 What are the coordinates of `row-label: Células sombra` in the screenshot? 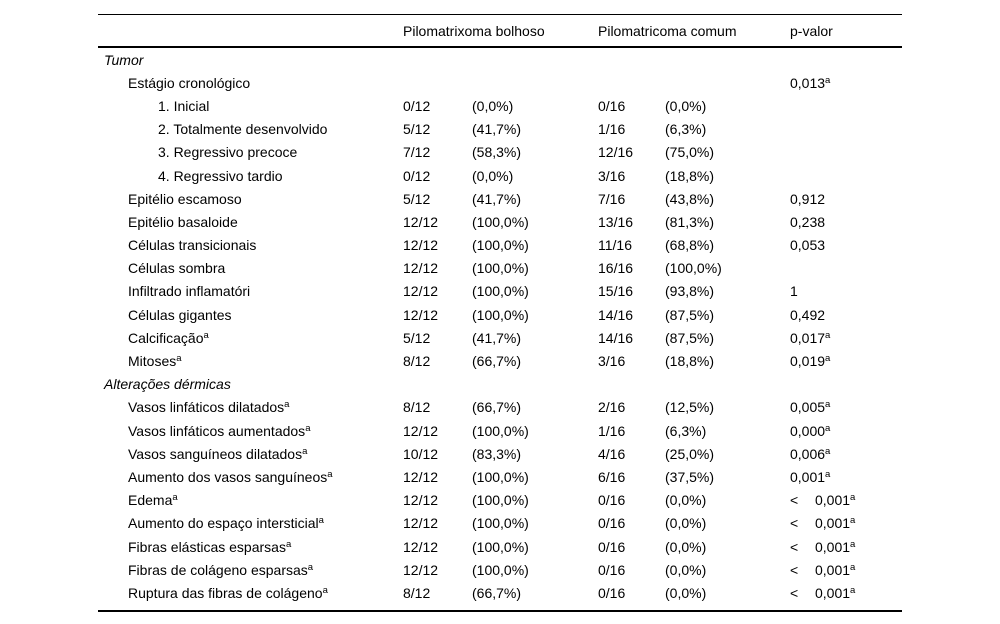 It's located at (177, 268).